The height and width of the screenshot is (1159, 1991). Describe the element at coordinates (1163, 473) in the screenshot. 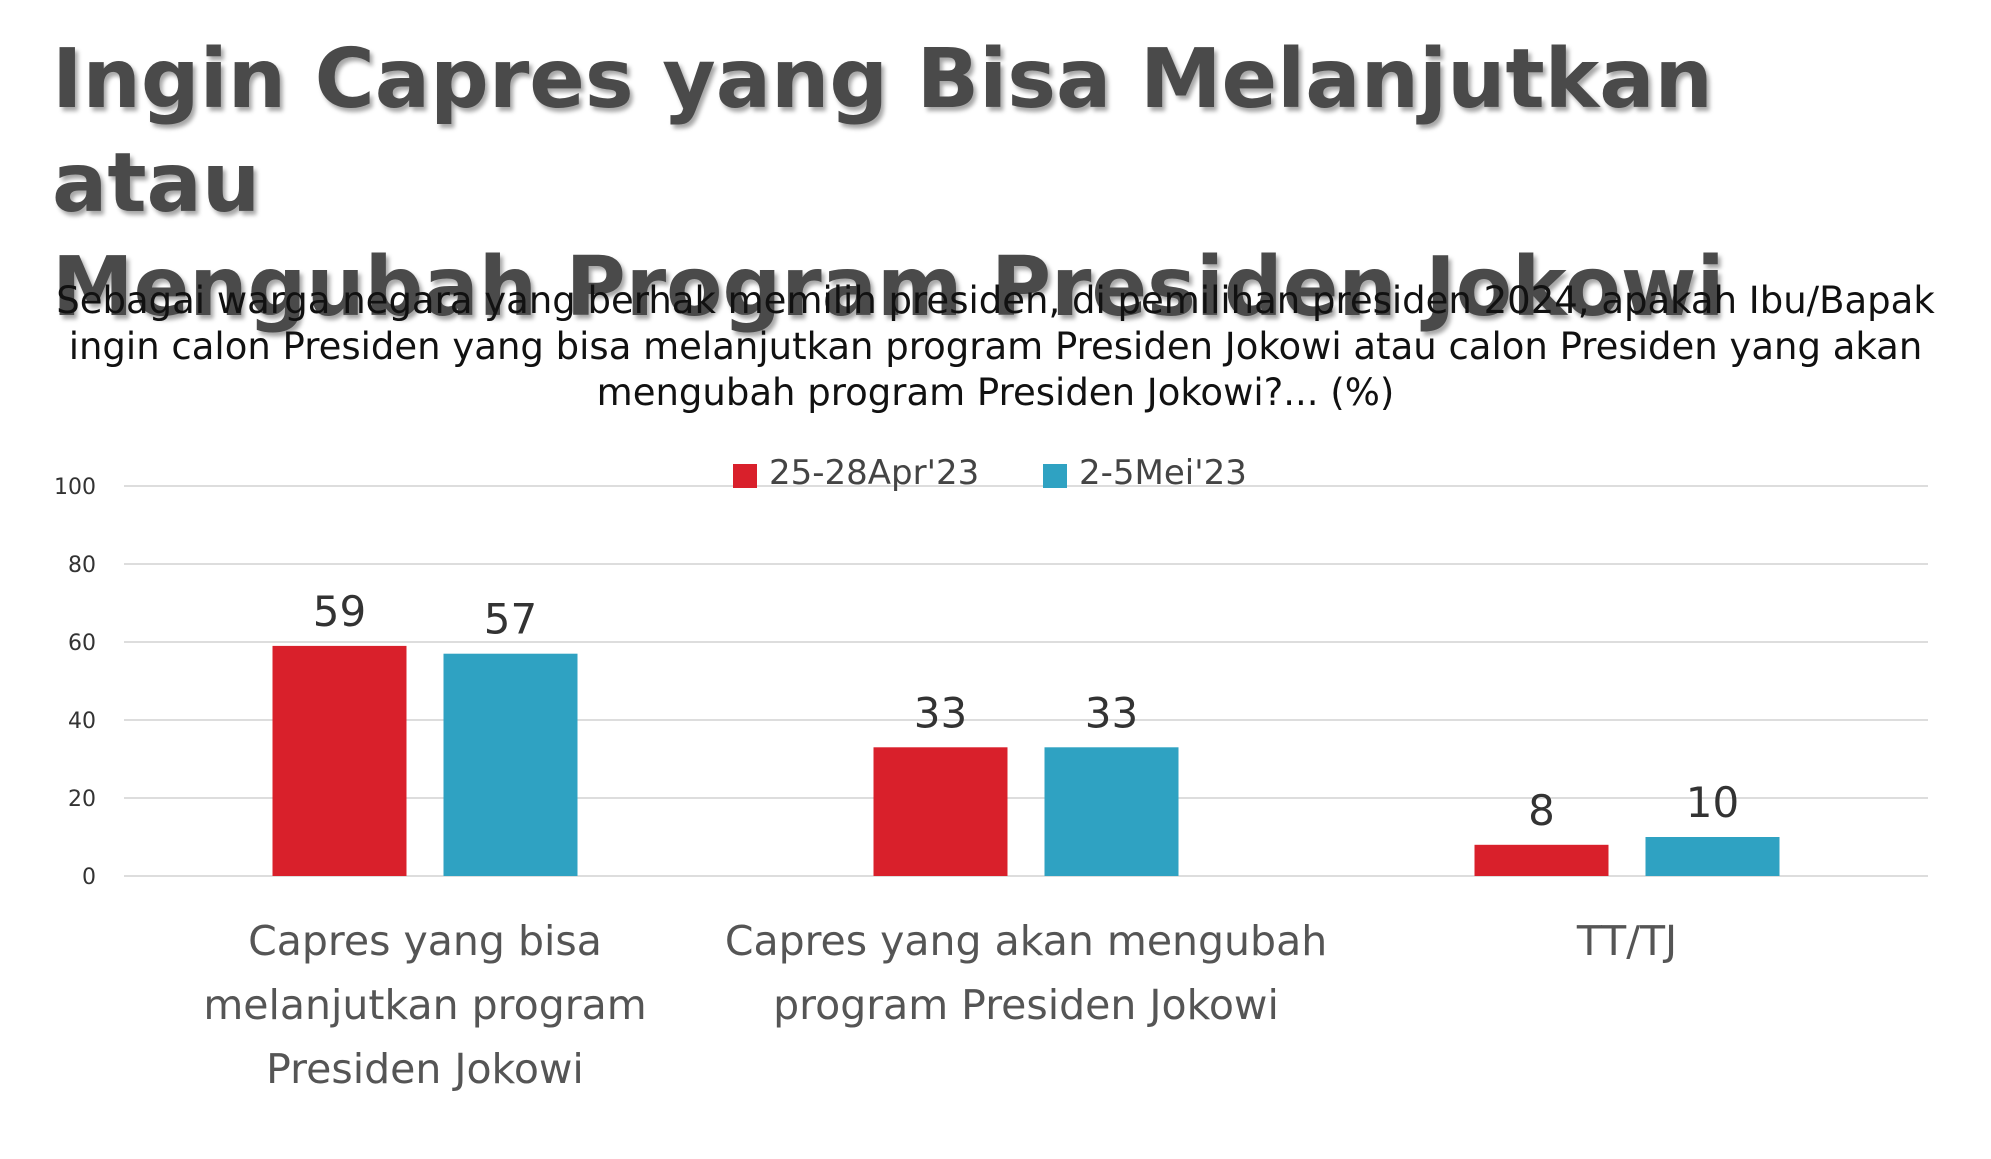

I see `legend-label: 2-5Mei'23` at that location.